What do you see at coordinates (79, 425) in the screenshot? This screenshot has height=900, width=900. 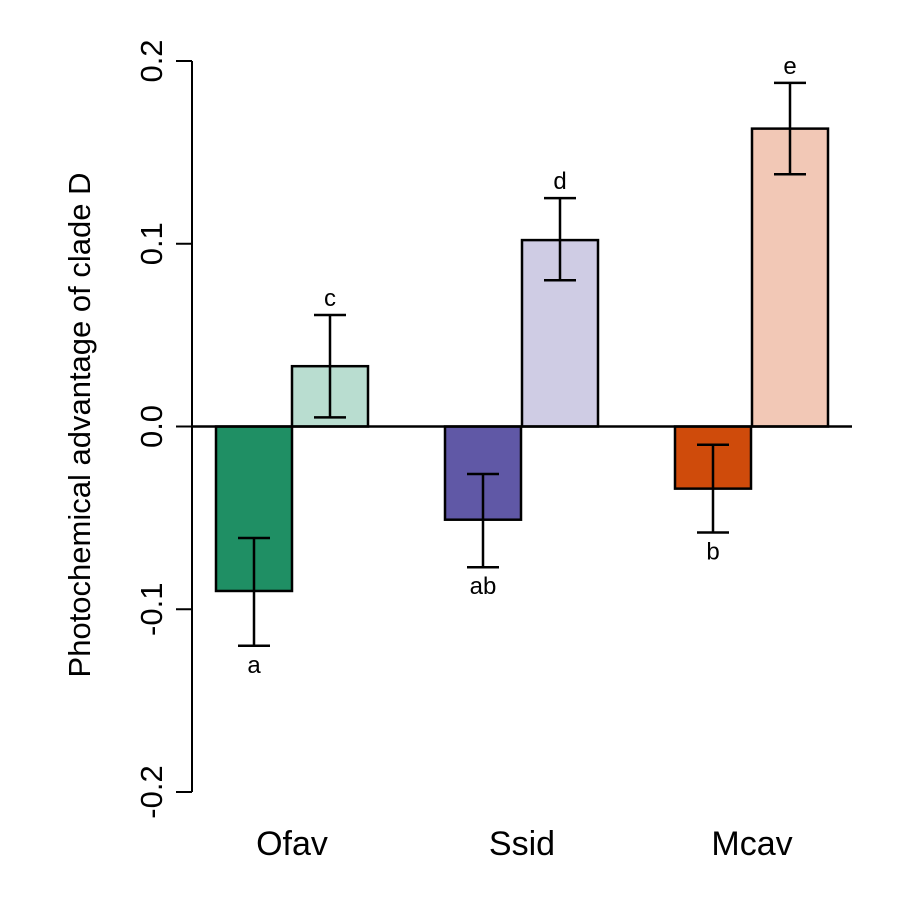 I see `y-axis-label: Photochemical advantage of clade D` at bounding box center [79, 425].